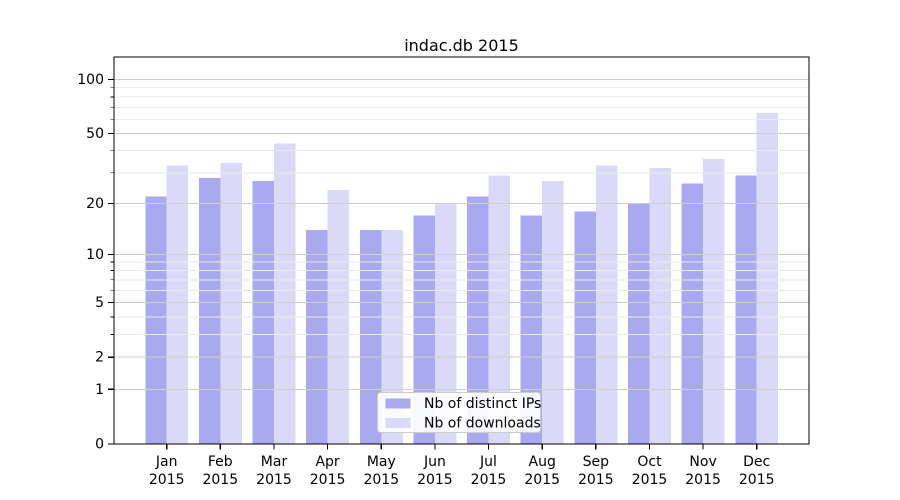 The height and width of the screenshot is (500, 900). What do you see at coordinates (177, 304) in the screenshot?
I see `bar-nb-of-downloads-jan` at bounding box center [177, 304].